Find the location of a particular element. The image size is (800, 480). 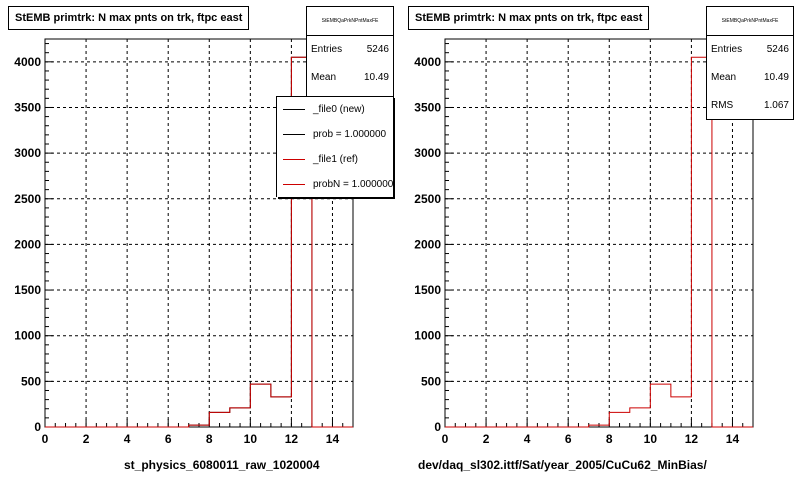

left-stats-entries: Entries 5246 is located at coordinates (350, 50).